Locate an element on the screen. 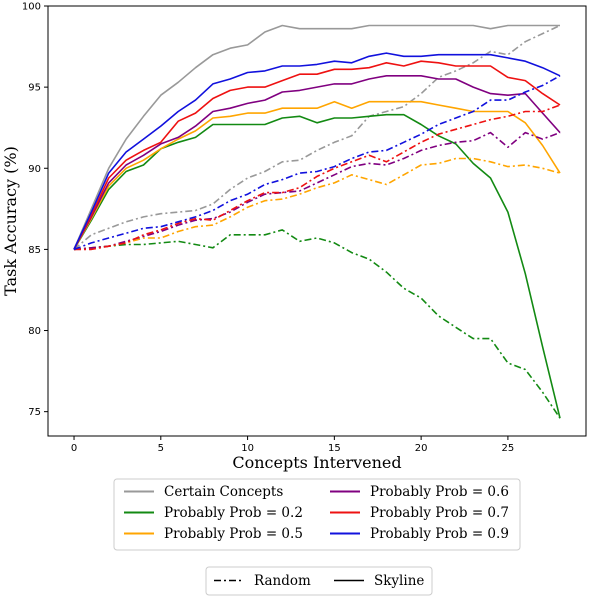 The image size is (590, 600). legend-label: Probably Prob = 0.7 is located at coordinates (439, 513).